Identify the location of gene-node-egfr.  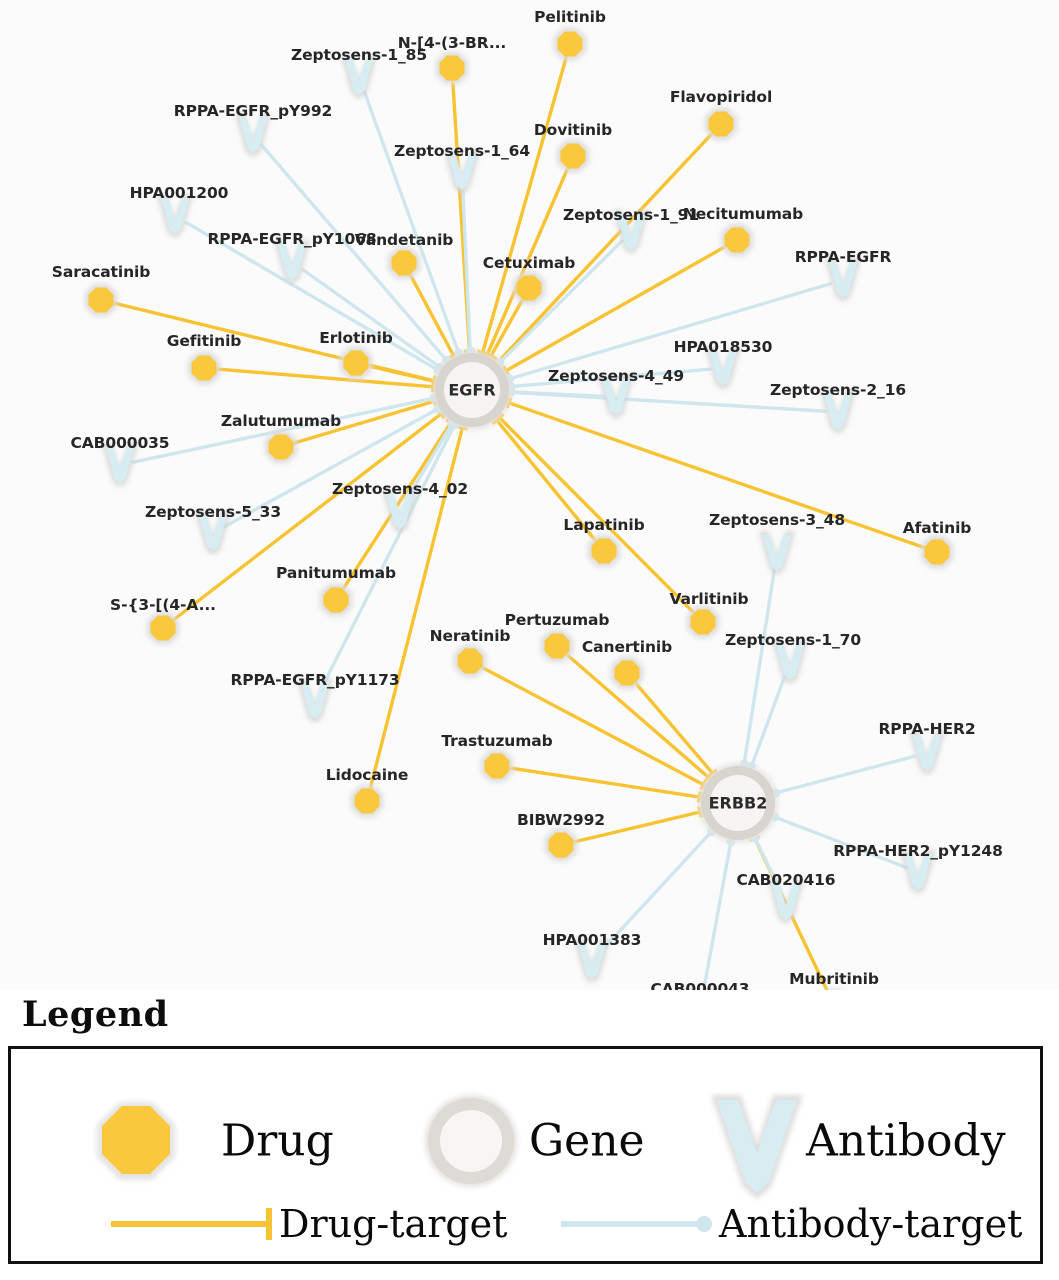
(472, 390).